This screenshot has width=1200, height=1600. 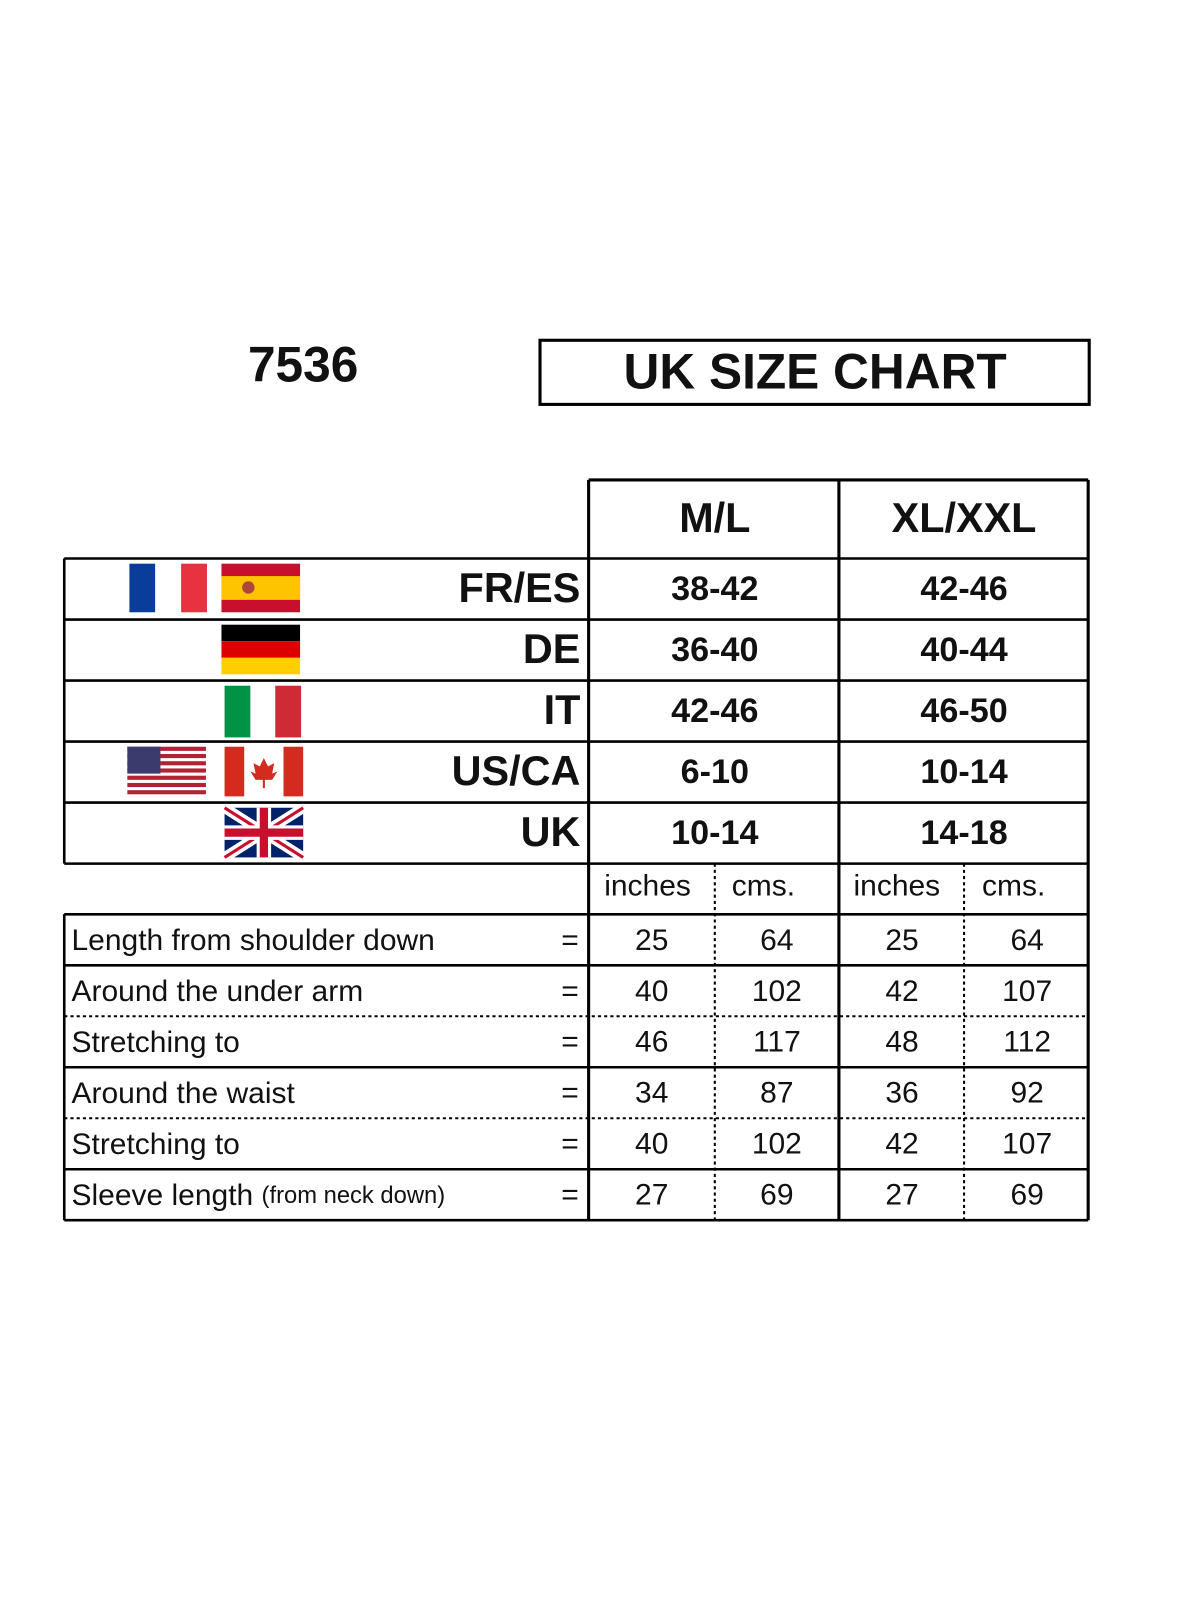 What do you see at coordinates (354, 1195) in the screenshot?
I see `measure-note: (from neck down)` at bounding box center [354, 1195].